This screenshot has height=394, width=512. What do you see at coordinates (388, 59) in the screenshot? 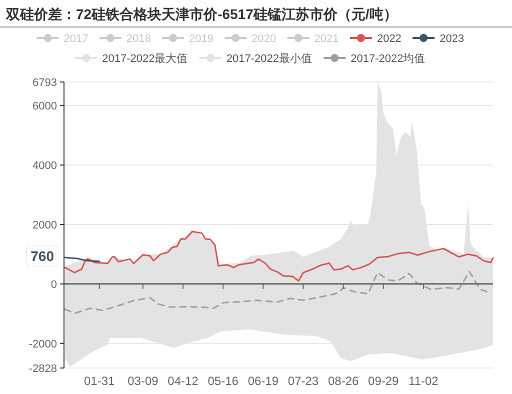
I see `legend-label: 2017-2022均值` at bounding box center [388, 59].